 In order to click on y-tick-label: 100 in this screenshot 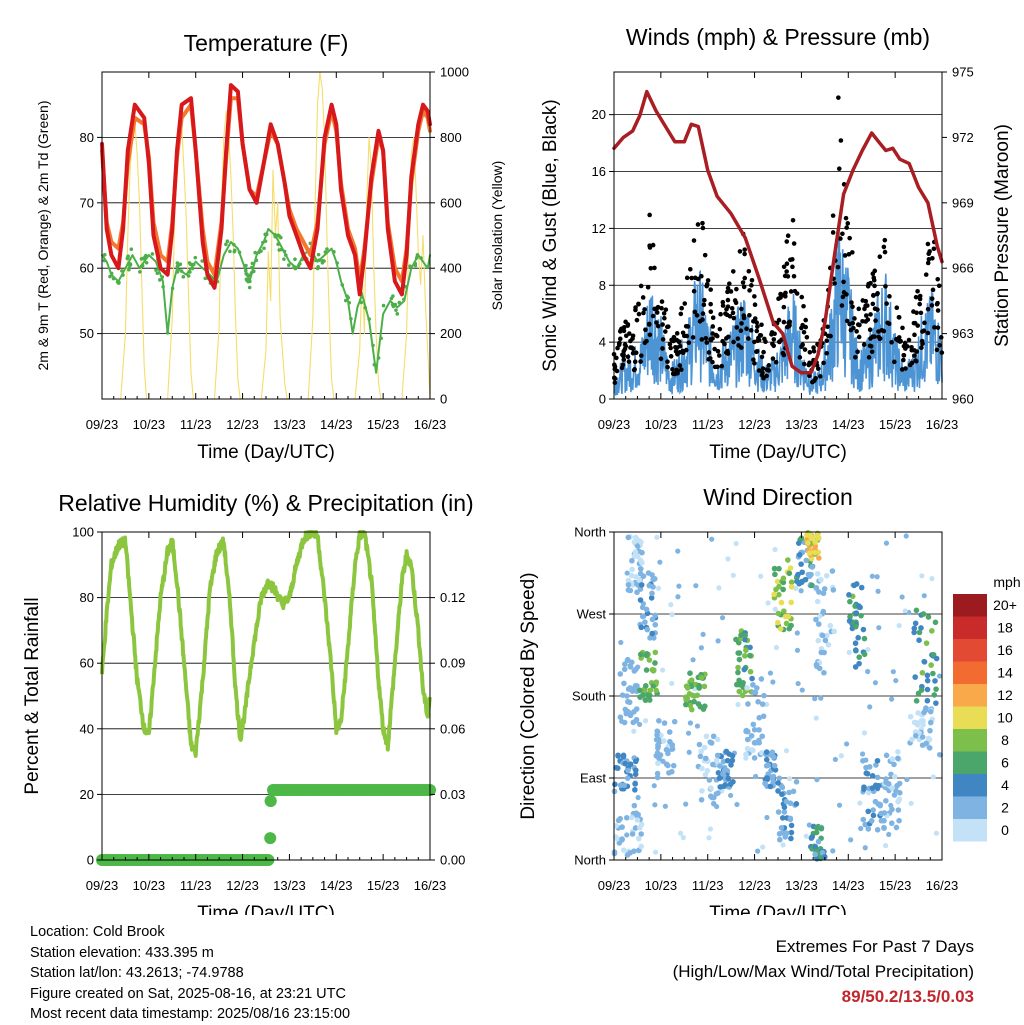, I will do `click(83, 532)`.